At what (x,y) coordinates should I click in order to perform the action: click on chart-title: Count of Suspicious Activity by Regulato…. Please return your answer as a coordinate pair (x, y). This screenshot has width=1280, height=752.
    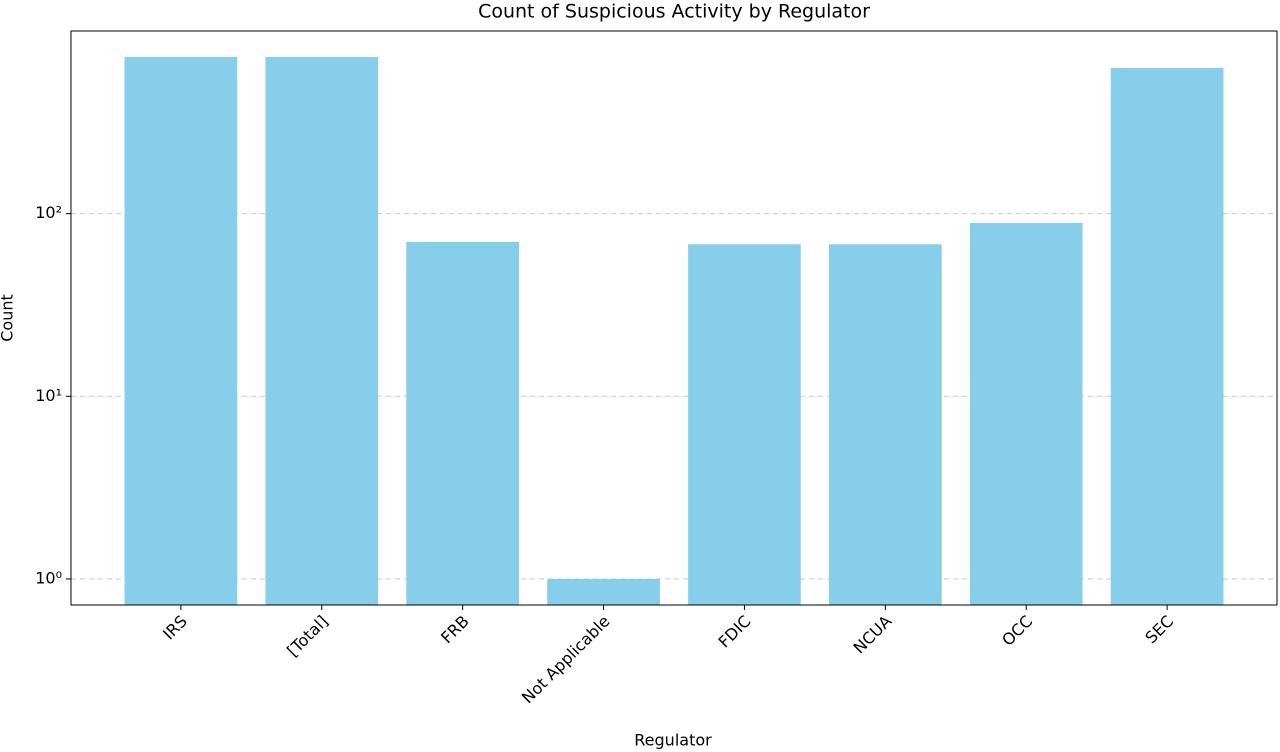
    Looking at the image, I should click on (674, 12).